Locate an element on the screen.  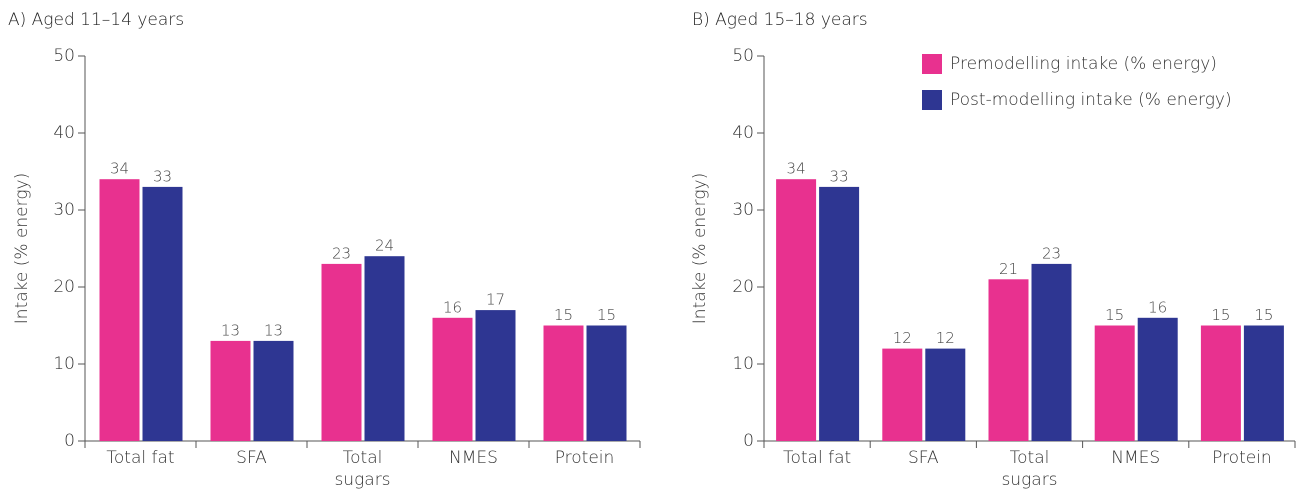
legend-label: Post-modelling intake (% energy) is located at coordinates (1091, 100).